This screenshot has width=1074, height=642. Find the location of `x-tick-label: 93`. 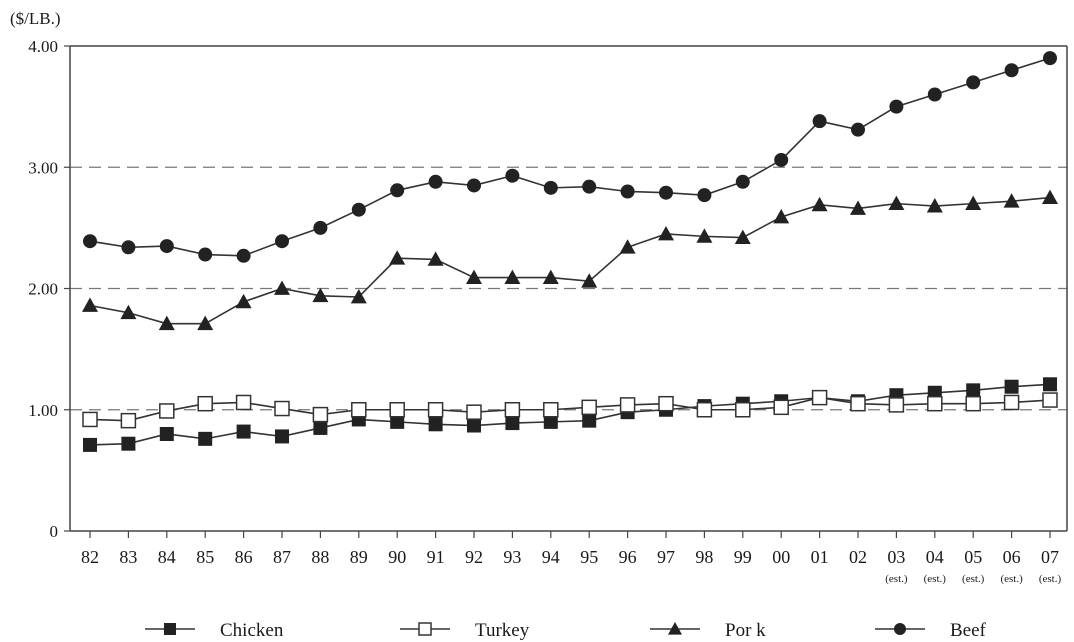

x-tick-label: 93 is located at coordinates (512, 557).